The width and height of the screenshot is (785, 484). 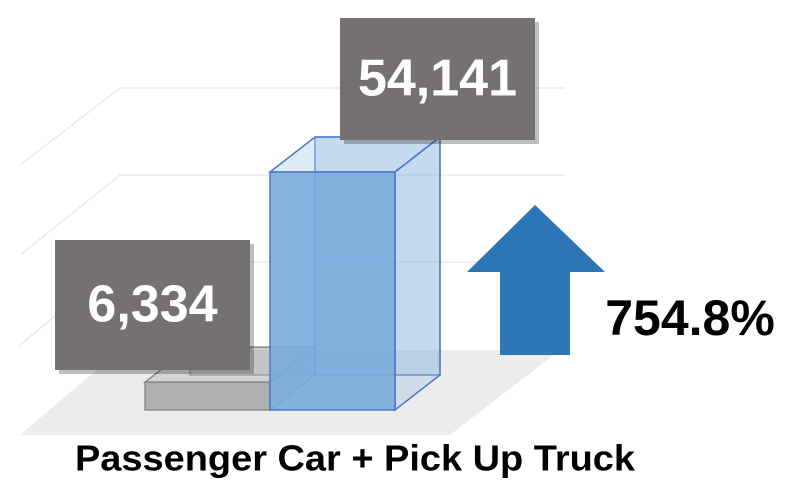 What do you see at coordinates (536, 280) in the screenshot?
I see `increase-arrow` at bounding box center [536, 280].